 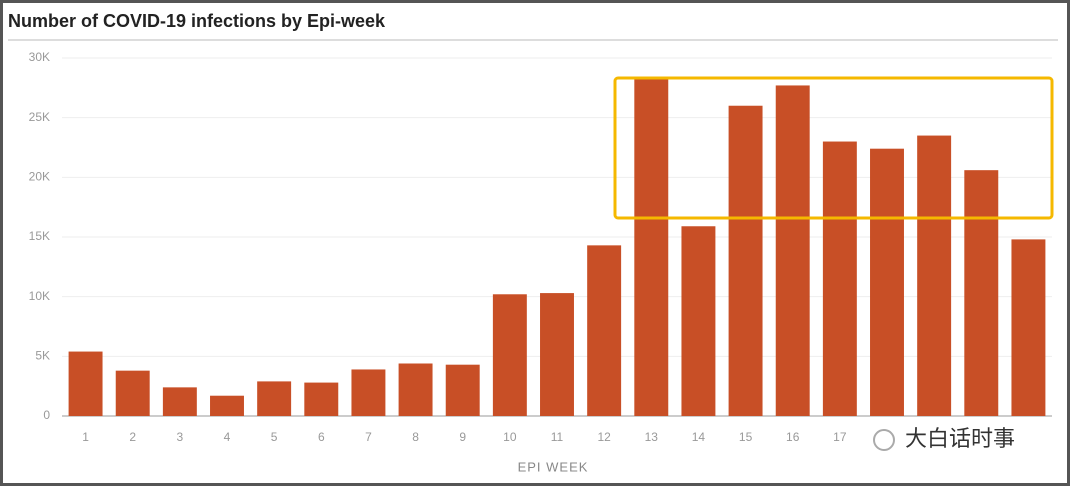 I want to click on x-tick-label: 8, so click(x=415, y=437).